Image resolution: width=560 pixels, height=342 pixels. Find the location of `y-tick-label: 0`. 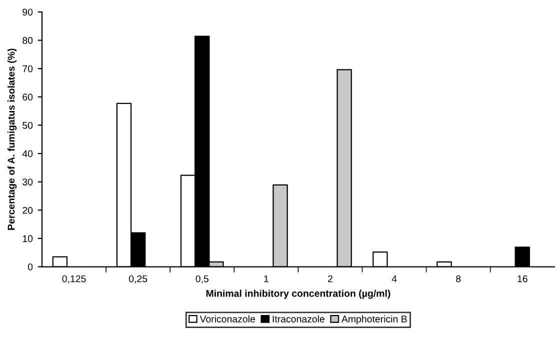

y-tick-label: 0 is located at coordinates (30, 266).